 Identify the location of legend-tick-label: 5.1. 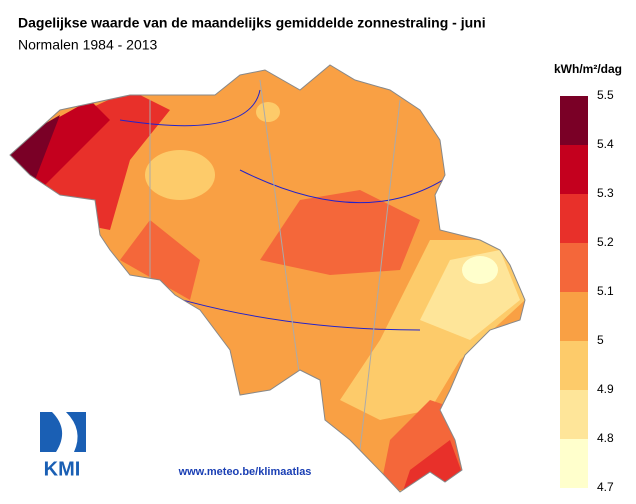
(605, 291).